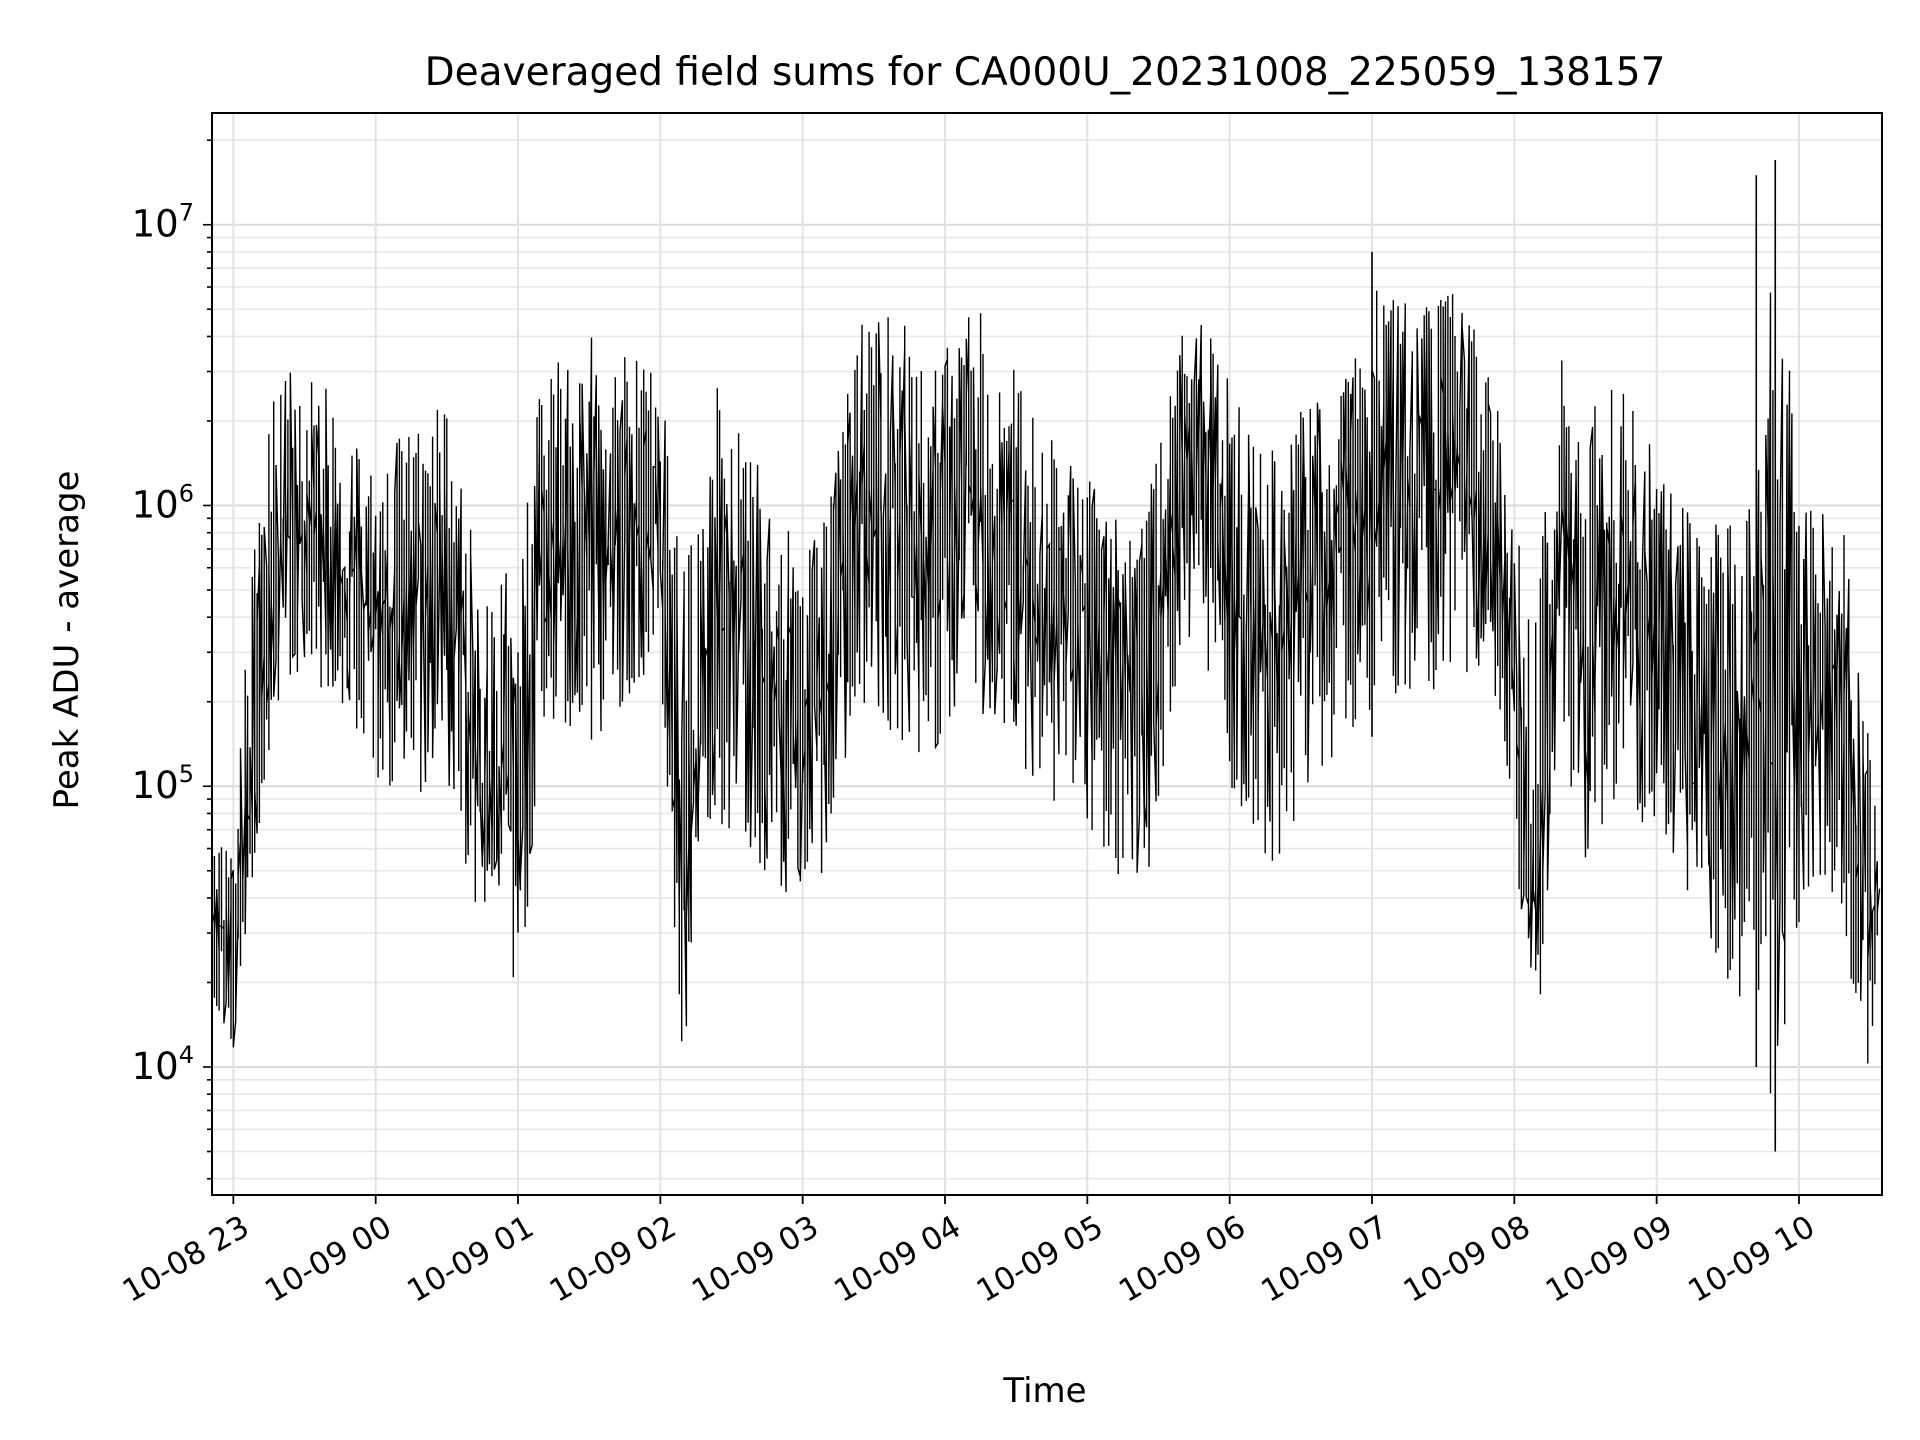 This screenshot has height=1440, width=1920. I want to click on y-tick-label: 10⁵, so click(163, 783).